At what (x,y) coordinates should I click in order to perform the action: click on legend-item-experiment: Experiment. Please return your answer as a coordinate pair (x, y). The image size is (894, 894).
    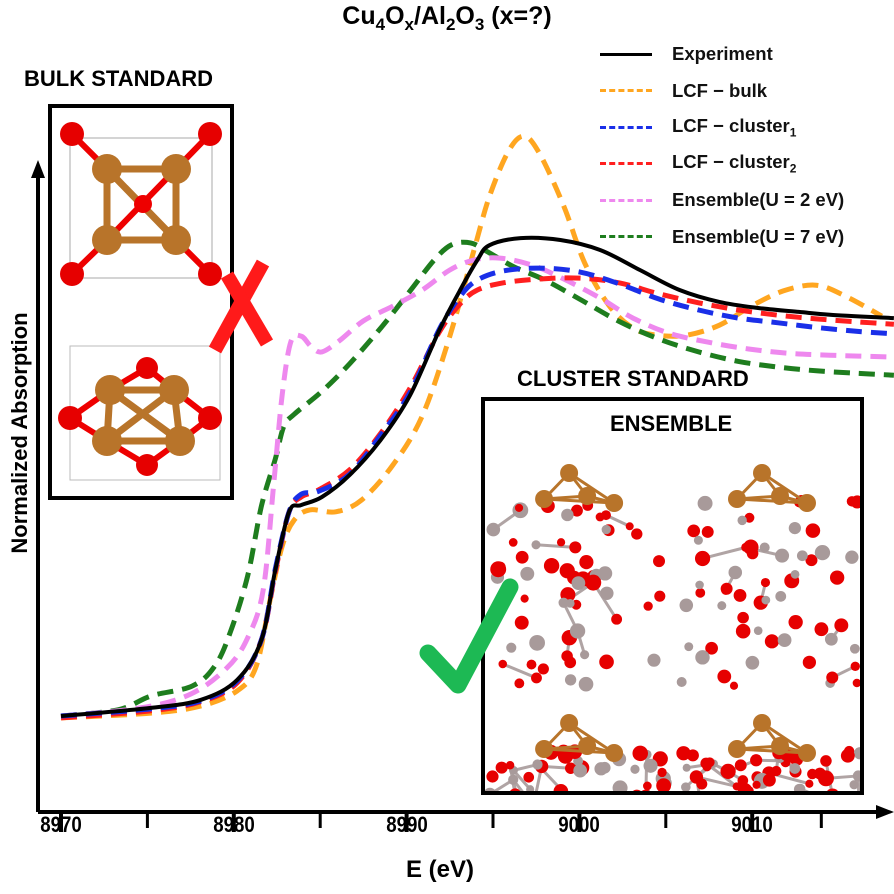
    Looking at the image, I should click on (722, 54).